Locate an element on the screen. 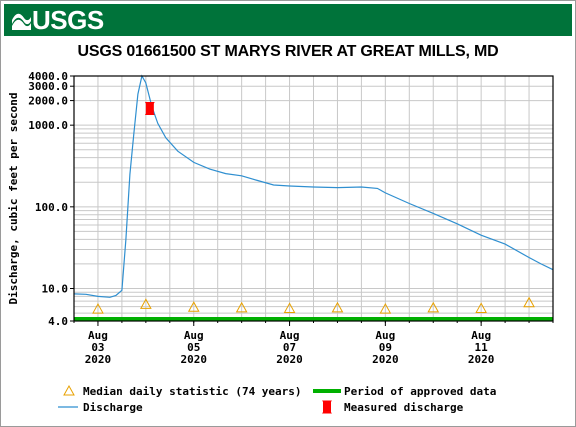 This screenshot has width=576, height=427. legend-measured-label: Measured discharge is located at coordinates (404, 407).